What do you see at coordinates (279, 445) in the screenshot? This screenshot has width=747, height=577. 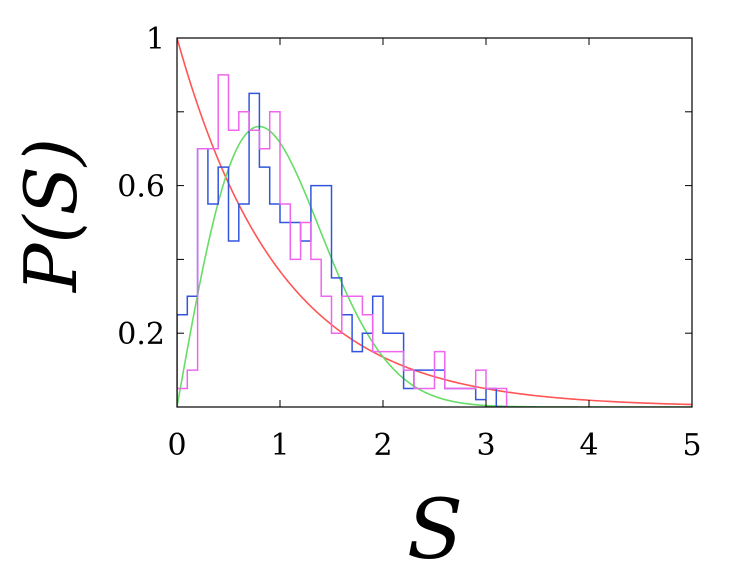 I see `x-tick-label: 1` at bounding box center [279, 445].